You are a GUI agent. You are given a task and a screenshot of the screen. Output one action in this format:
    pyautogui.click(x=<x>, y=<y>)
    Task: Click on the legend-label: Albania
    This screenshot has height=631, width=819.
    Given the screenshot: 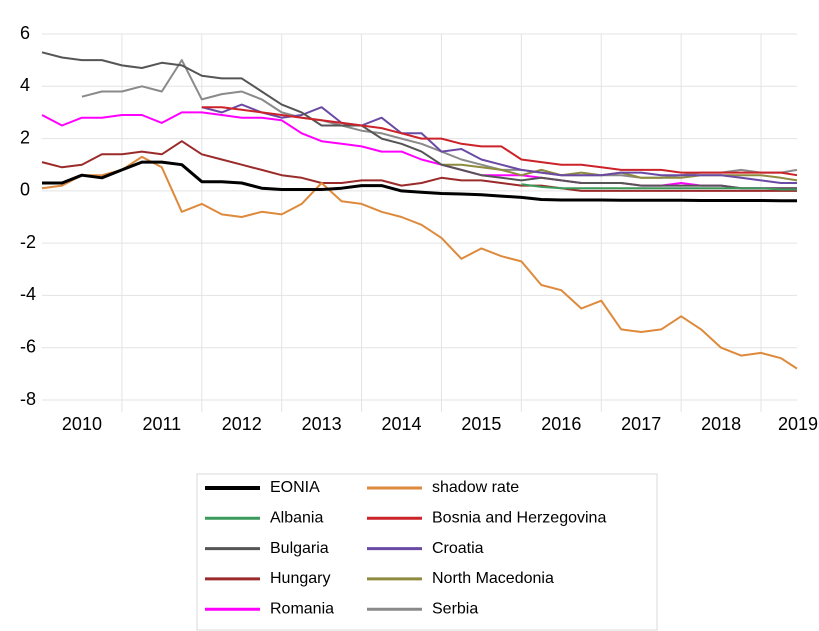 What is the action you would take?
    pyautogui.click(x=296, y=518)
    